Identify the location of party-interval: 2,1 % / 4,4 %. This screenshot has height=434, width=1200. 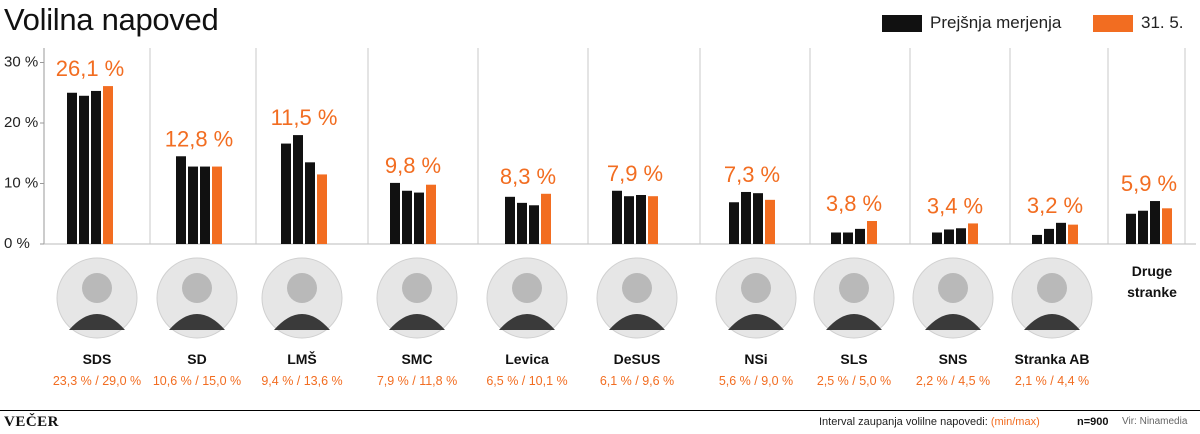
(1052, 381).